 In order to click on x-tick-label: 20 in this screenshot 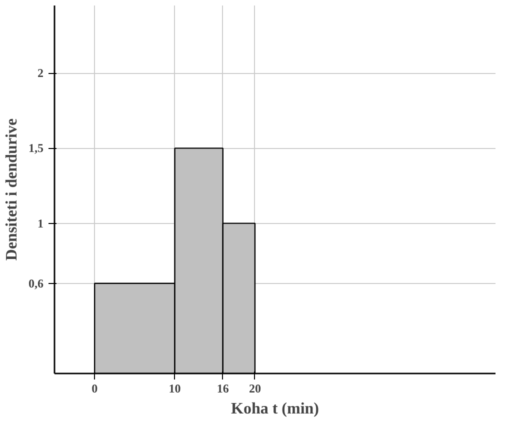, I will do `click(254, 389)`.